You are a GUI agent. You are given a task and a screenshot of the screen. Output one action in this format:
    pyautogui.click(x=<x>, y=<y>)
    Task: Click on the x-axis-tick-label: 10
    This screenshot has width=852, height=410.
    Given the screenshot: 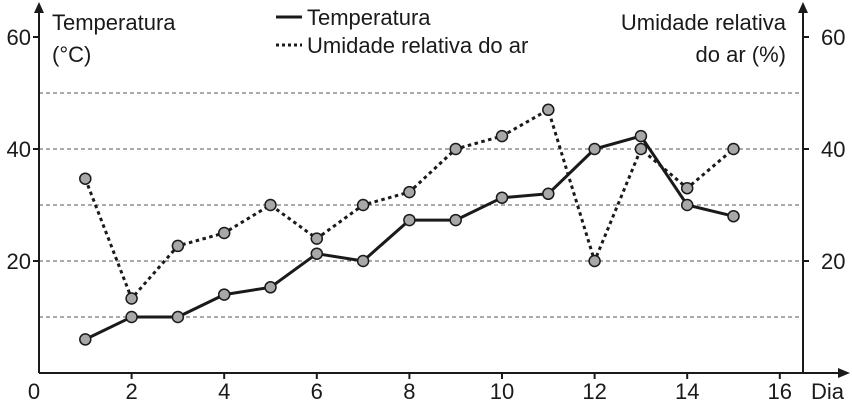 What is the action you would take?
    pyautogui.click(x=502, y=391)
    